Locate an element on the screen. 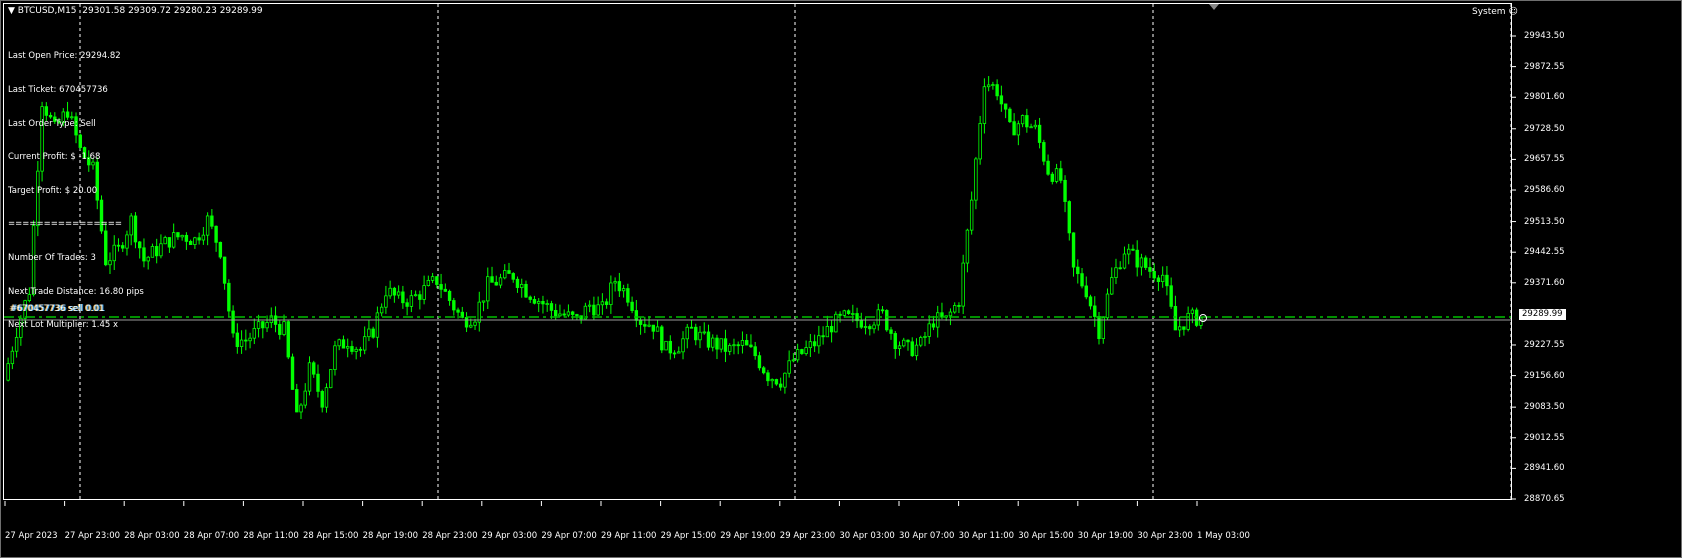  x-tick-label: 30 Apr 23:00 is located at coordinates (1165, 536).